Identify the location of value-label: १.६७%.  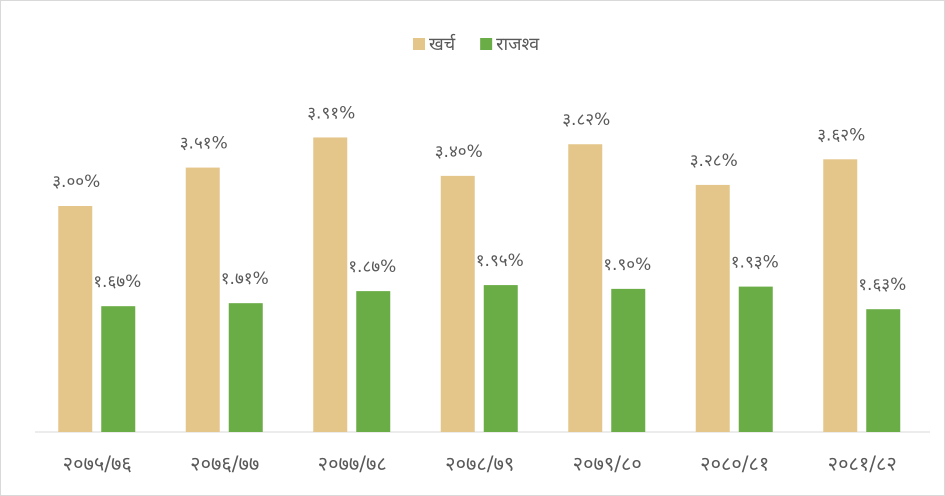
(117, 282).